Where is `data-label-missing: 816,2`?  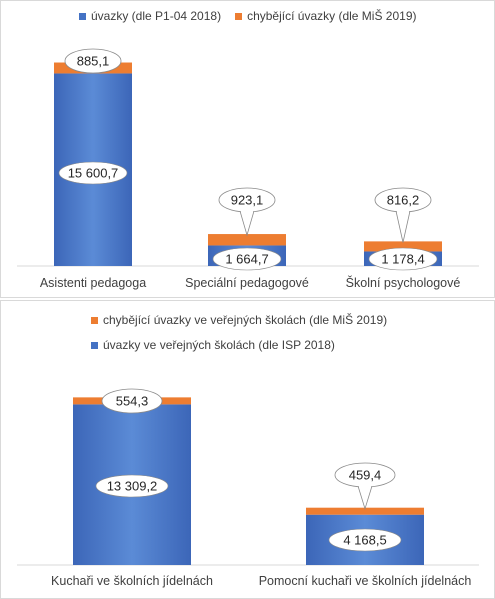 data-label-missing: 816,2 is located at coordinates (403, 200).